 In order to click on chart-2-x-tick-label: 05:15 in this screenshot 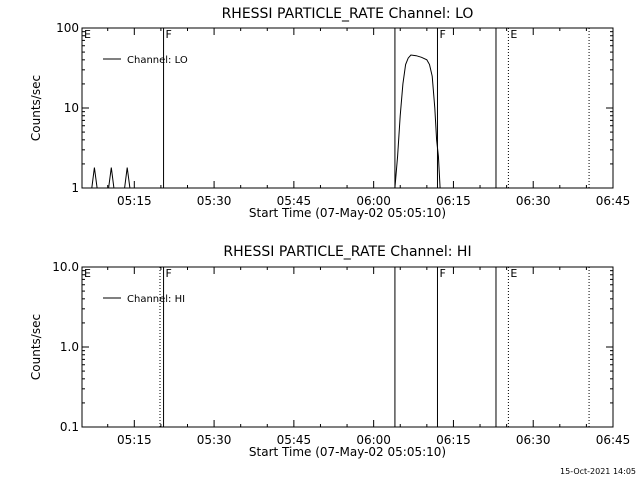, I will do `click(134, 440)`.